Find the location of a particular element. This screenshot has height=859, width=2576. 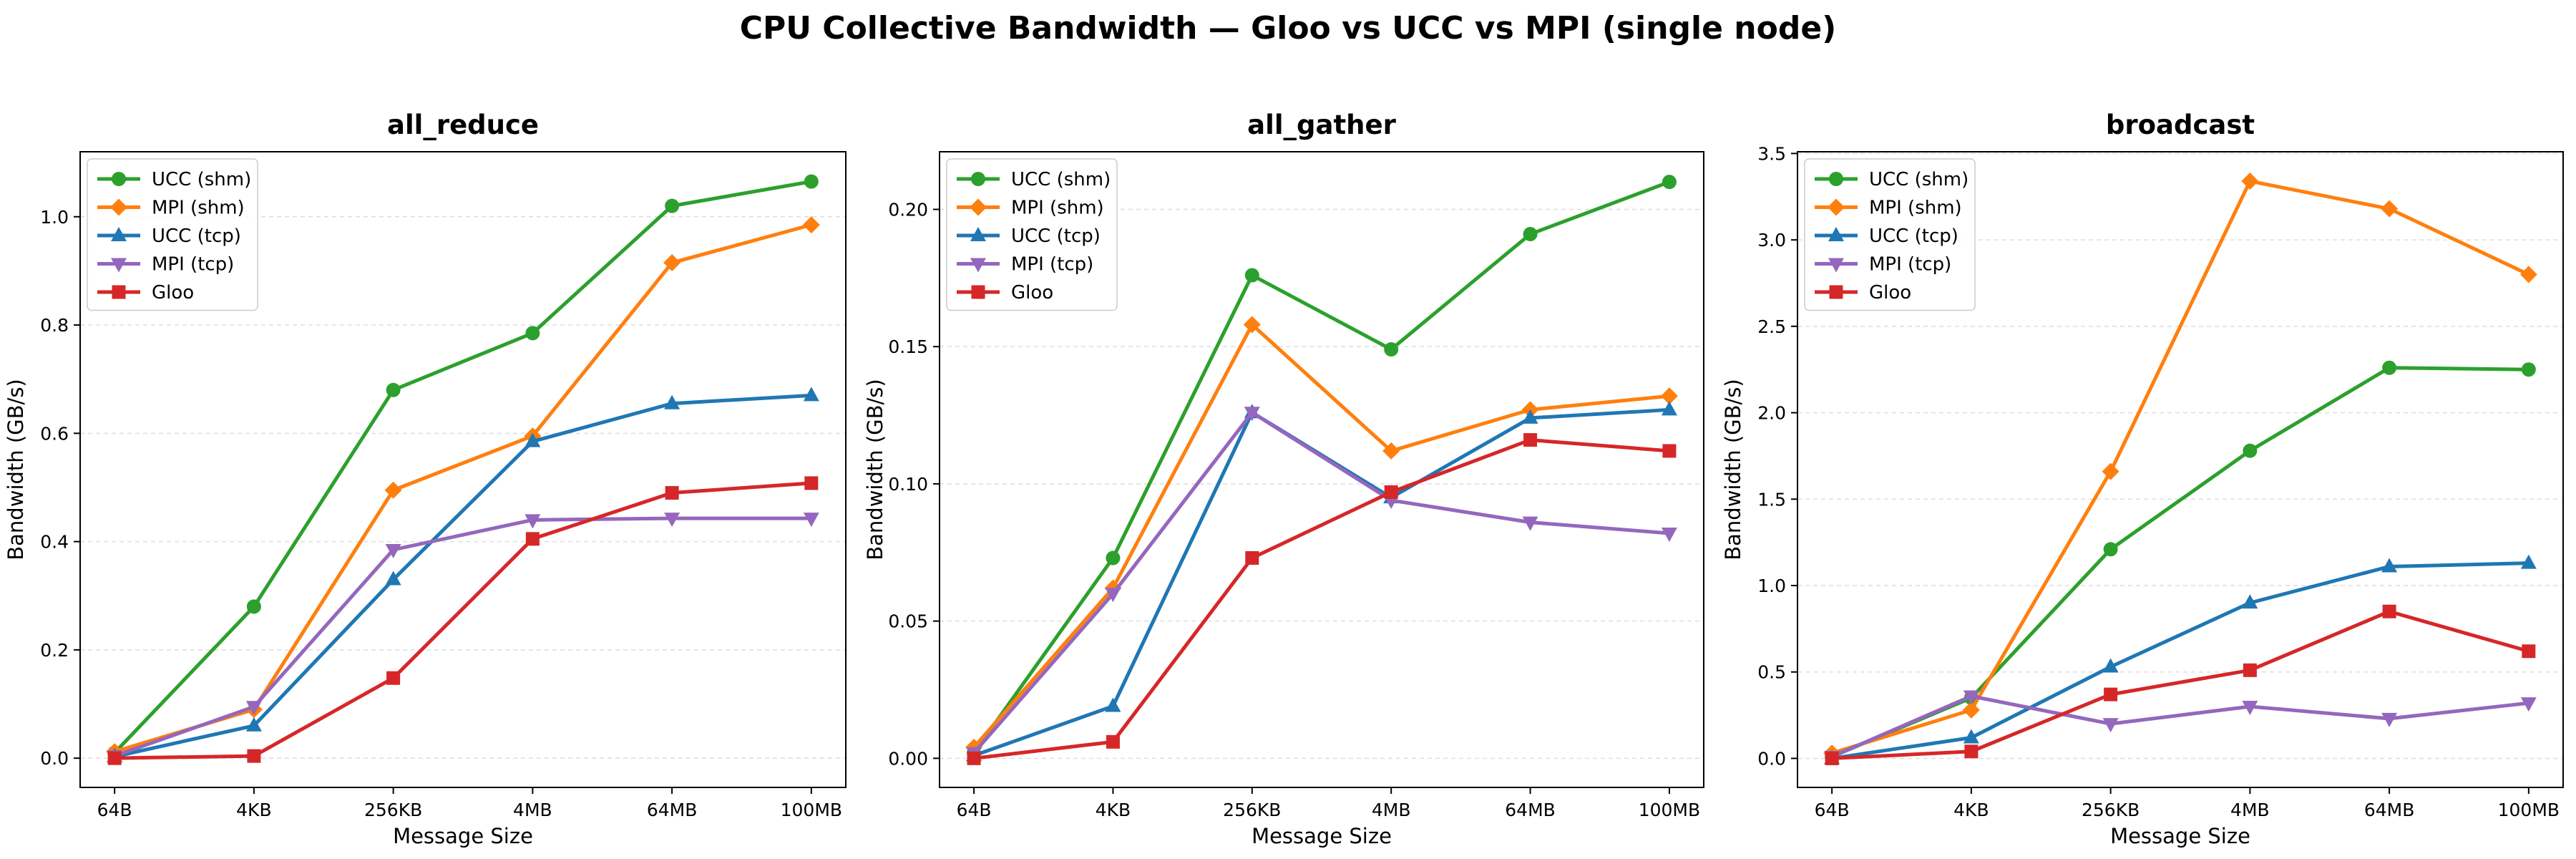

y-tick-label: 2.5 is located at coordinates (1771, 326).